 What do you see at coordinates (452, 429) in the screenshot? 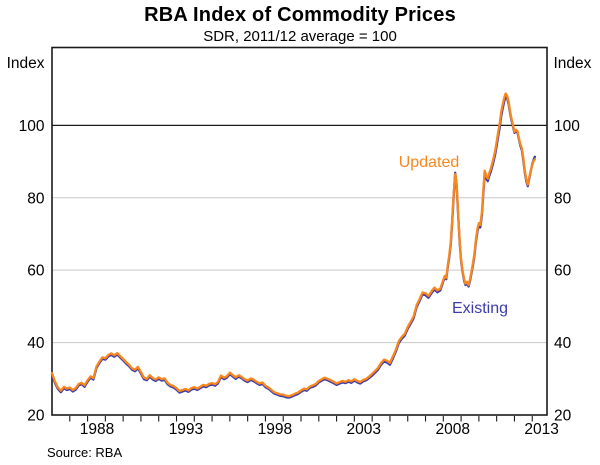
I see `x-tick-label-2008: 2008` at bounding box center [452, 429].